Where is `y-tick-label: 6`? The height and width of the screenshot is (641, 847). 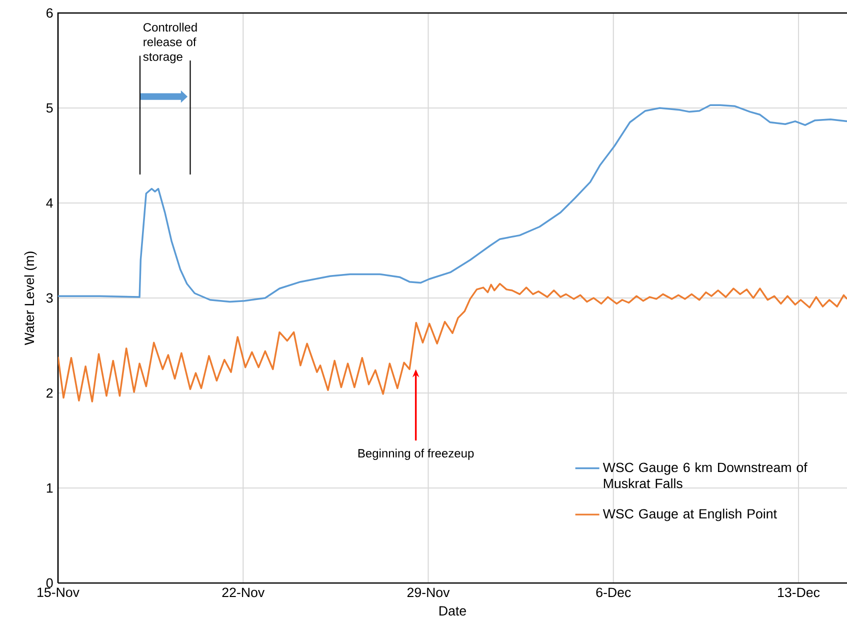 y-tick-label: 6 is located at coordinates (49, 13).